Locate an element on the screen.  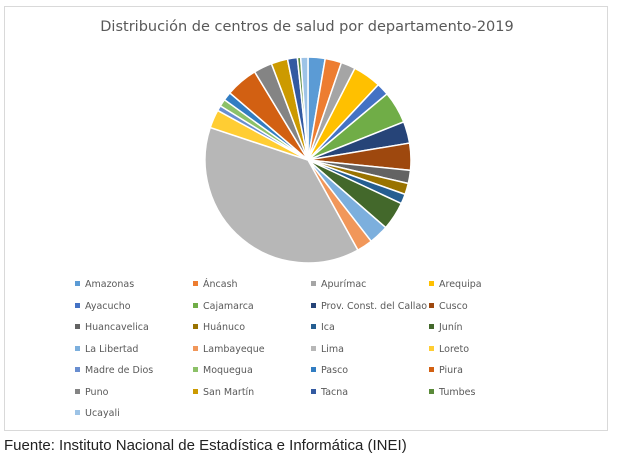
legend-label: Ica is located at coordinates (328, 327).